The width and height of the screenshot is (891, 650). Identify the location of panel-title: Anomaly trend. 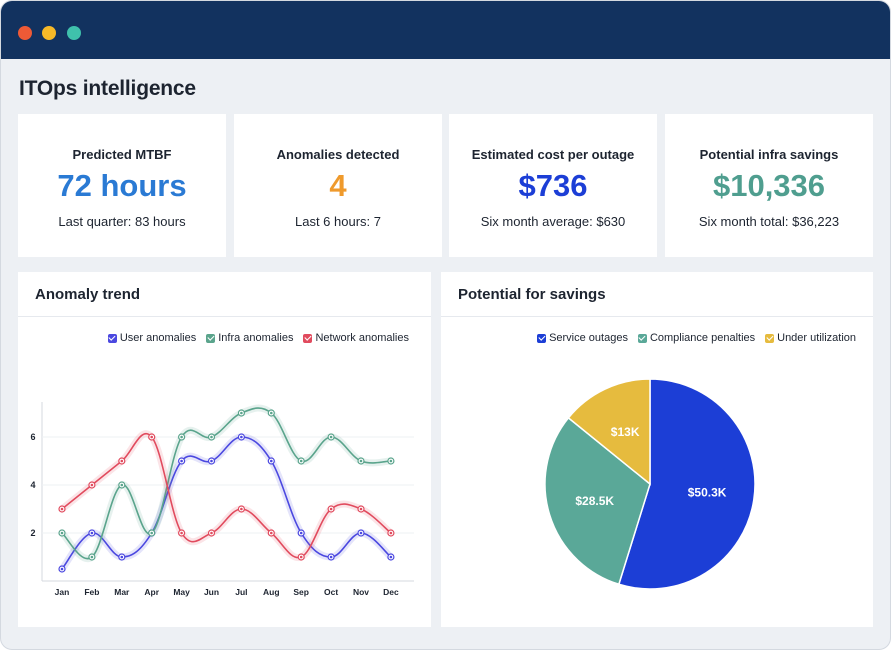
(88, 294).